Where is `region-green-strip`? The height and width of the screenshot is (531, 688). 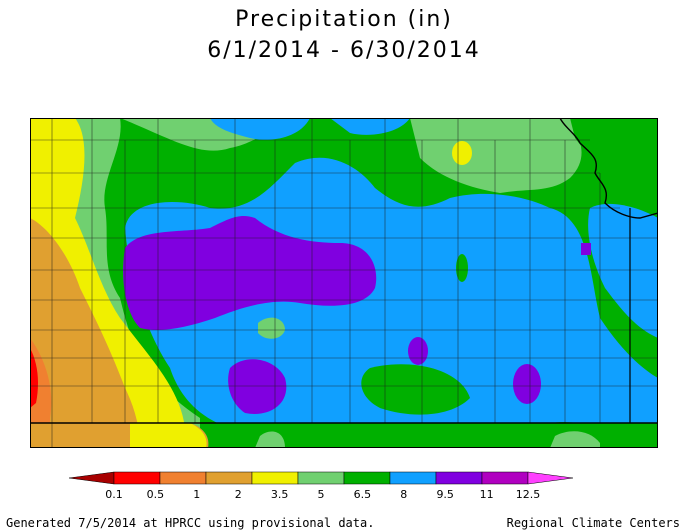
region-green-strip is located at coordinates (434, 435).